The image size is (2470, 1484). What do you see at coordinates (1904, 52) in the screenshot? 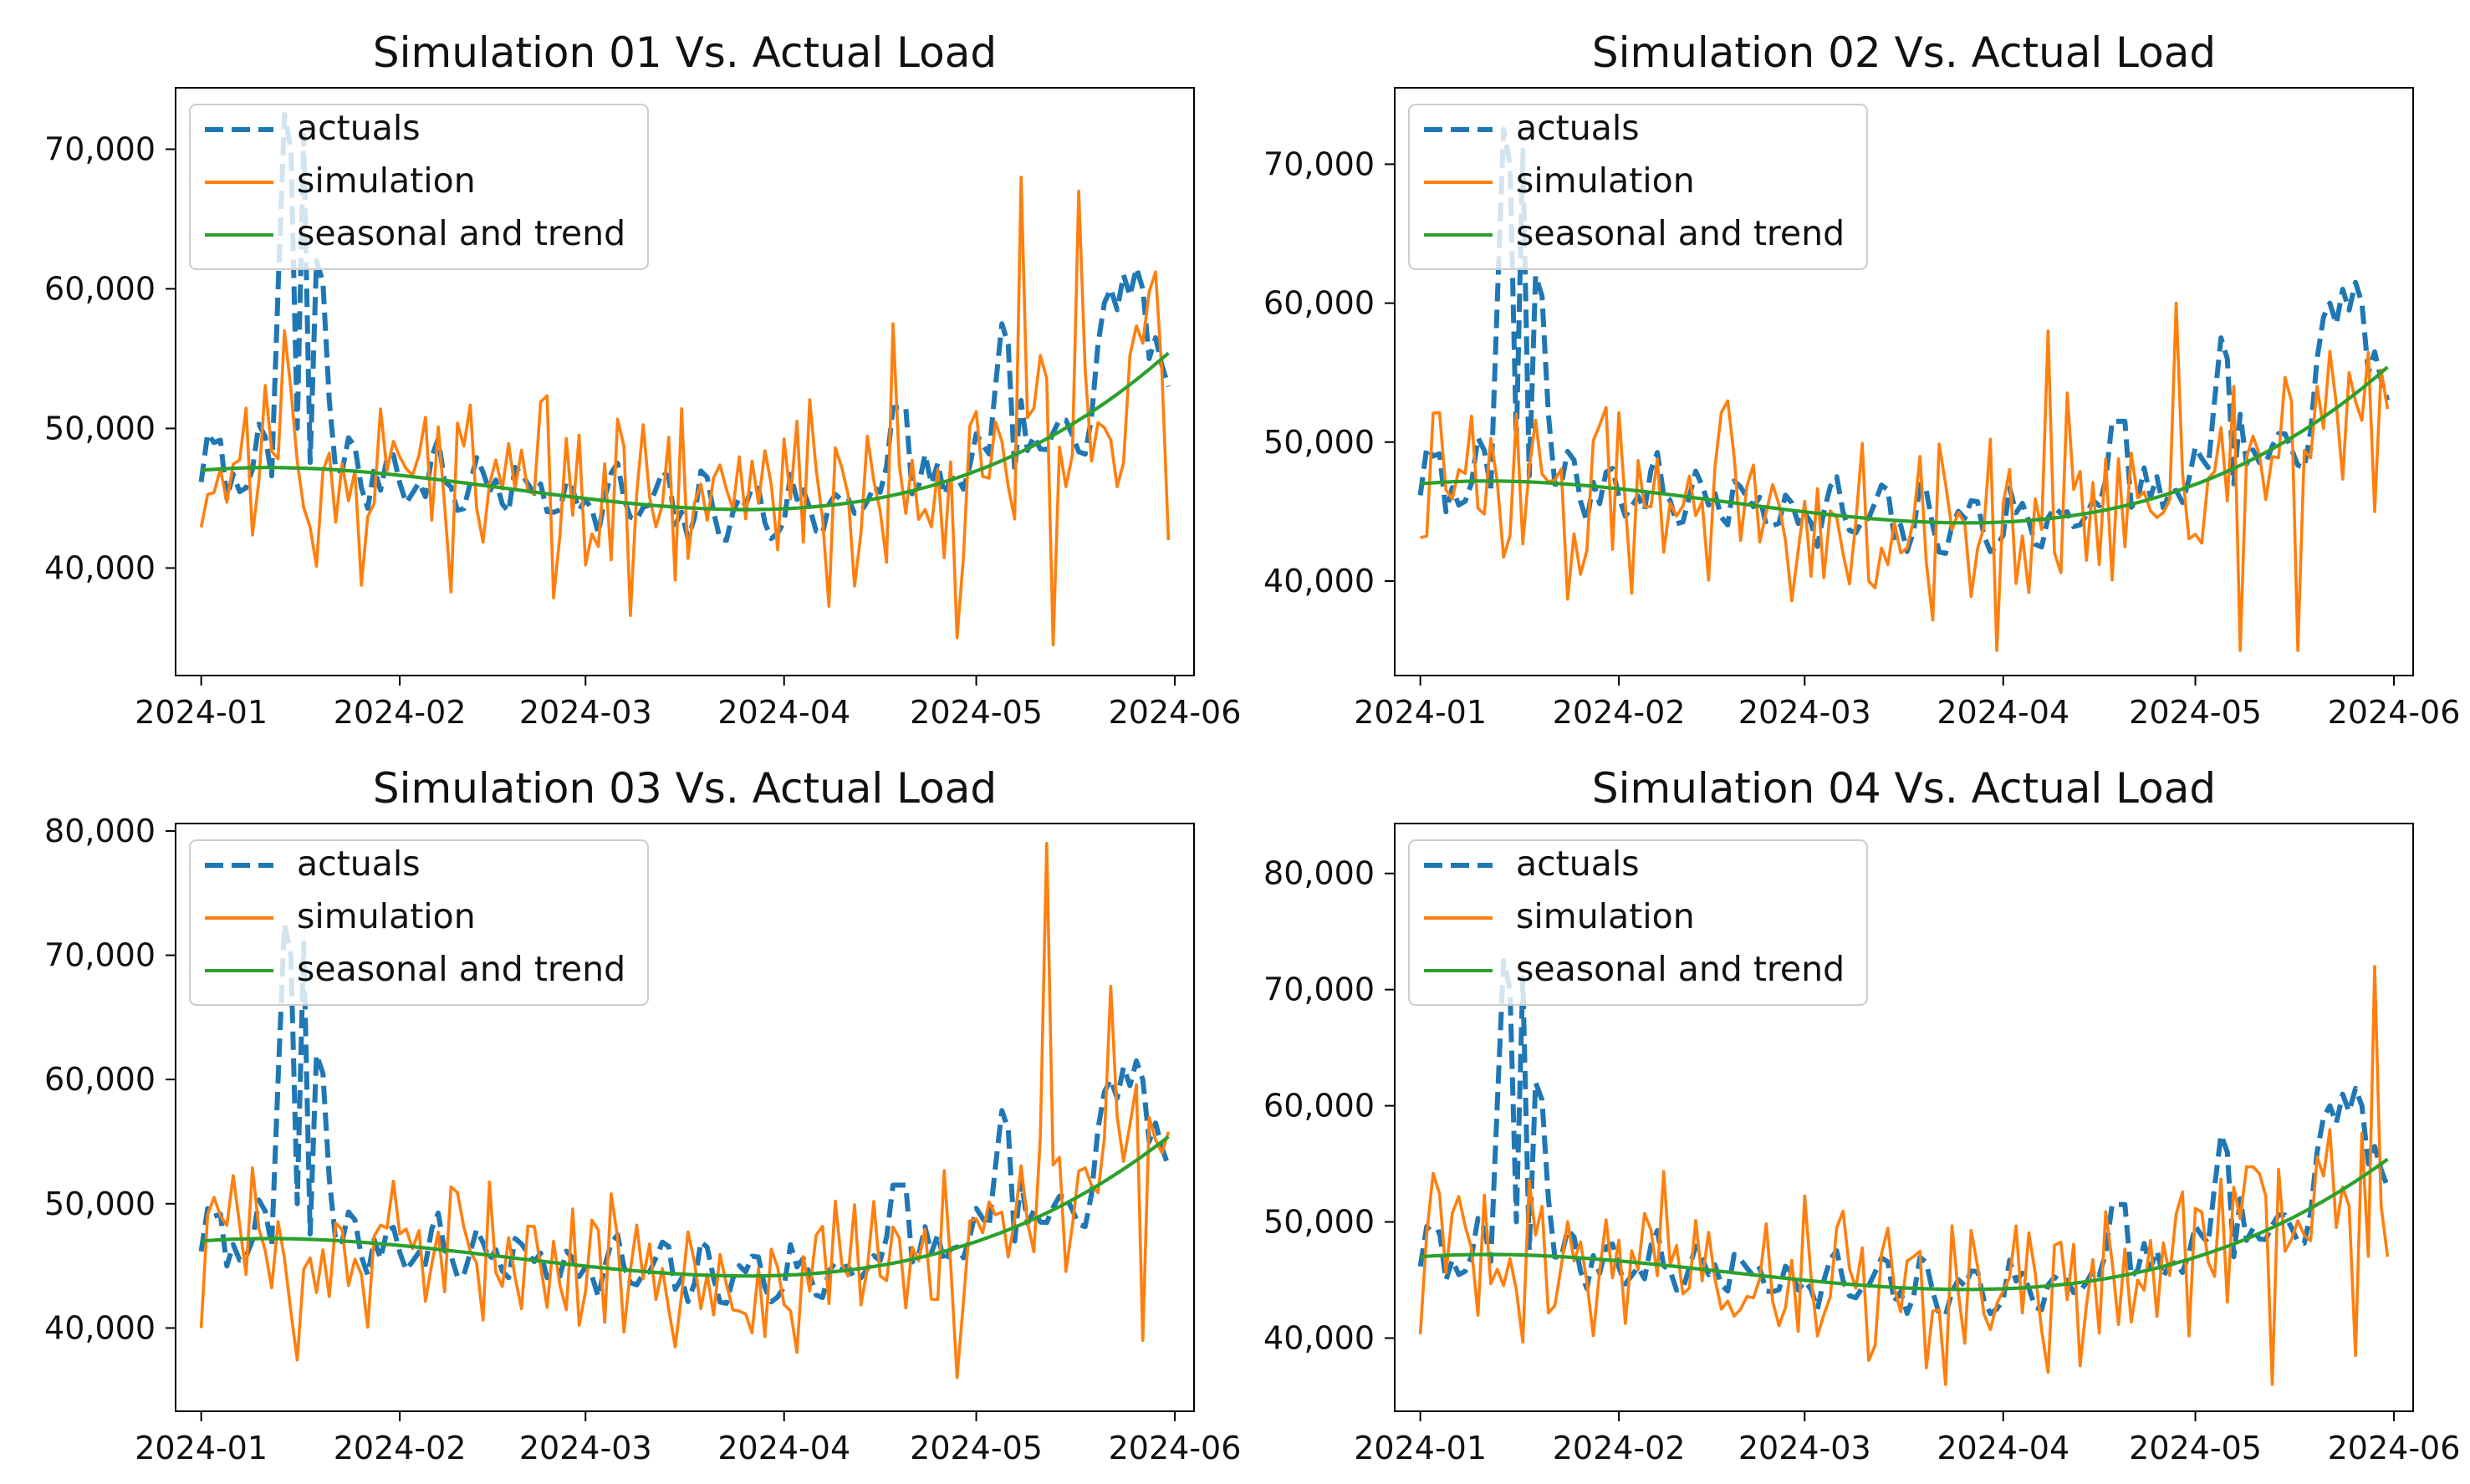
I see `chart-title: Simulation 02 Vs. Actual Load` at bounding box center [1904, 52].